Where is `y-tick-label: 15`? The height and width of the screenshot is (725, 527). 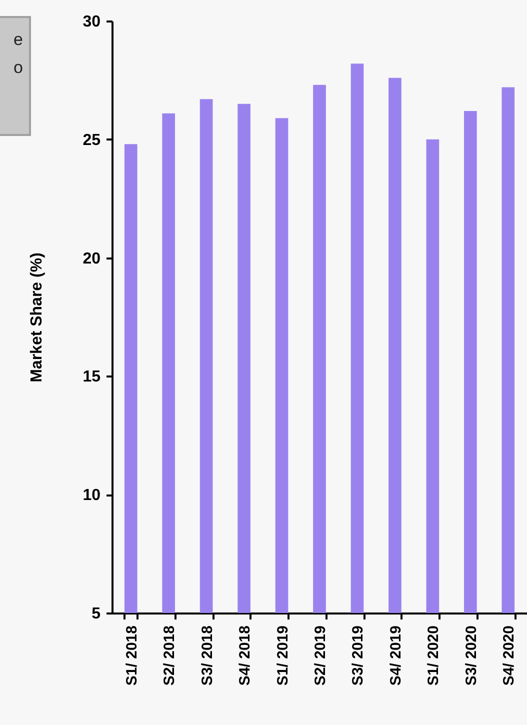 y-tick-label: 15 is located at coordinates (91, 377).